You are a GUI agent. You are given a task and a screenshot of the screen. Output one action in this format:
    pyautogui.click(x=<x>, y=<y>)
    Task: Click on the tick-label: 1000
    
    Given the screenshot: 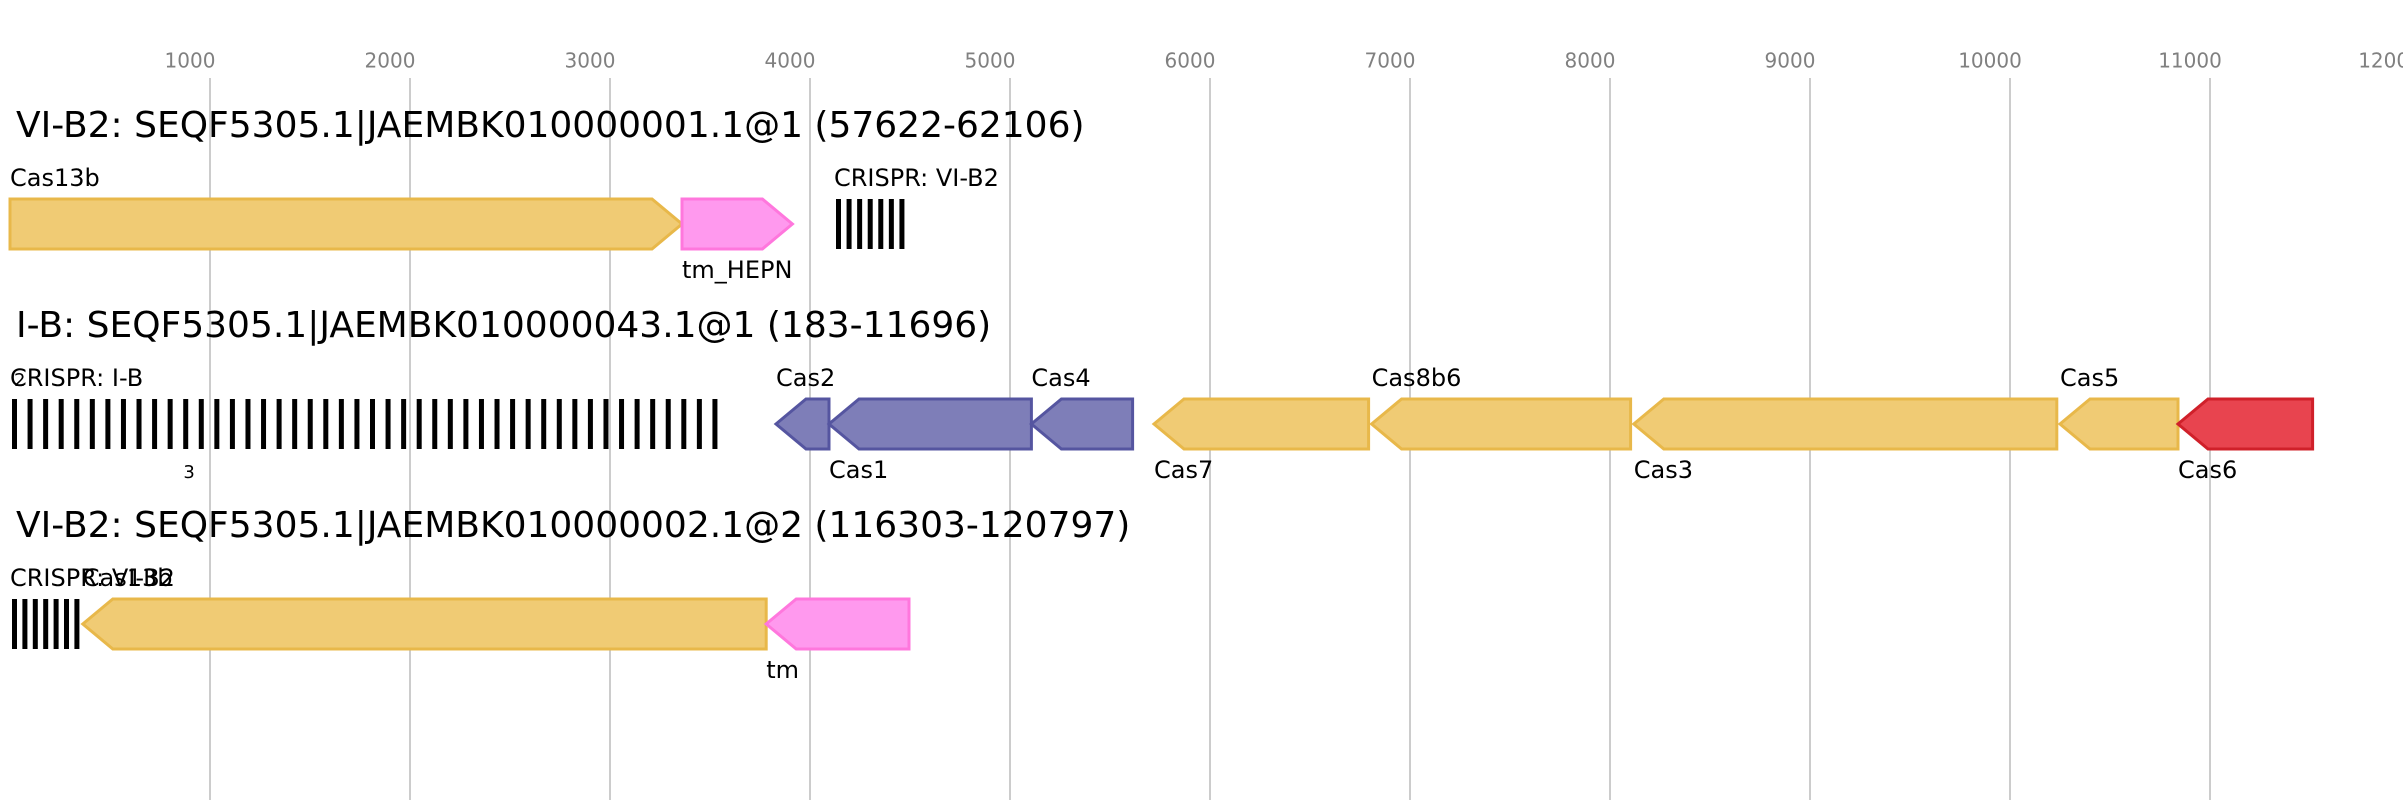 What is the action you would take?
    pyautogui.click(x=190, y=61)
    